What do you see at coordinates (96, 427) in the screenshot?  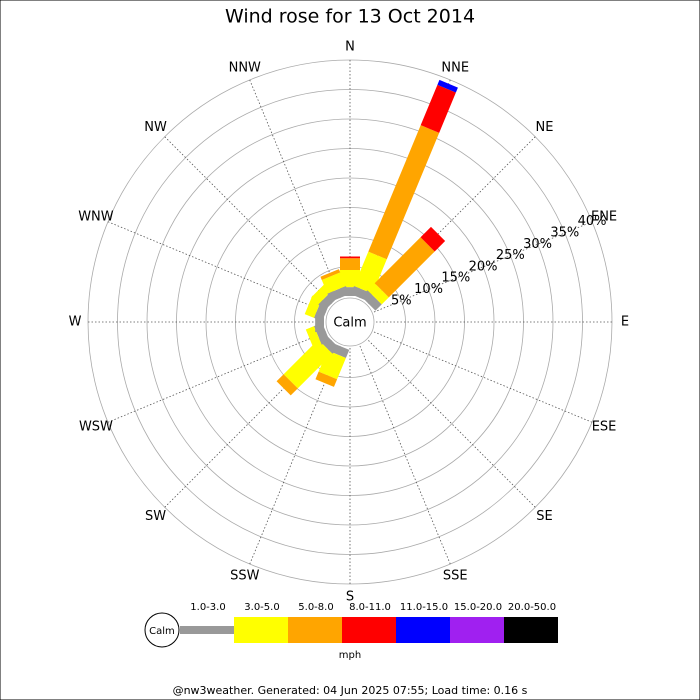 I see `direction-label: WSW` at bounding box center [96, 427].